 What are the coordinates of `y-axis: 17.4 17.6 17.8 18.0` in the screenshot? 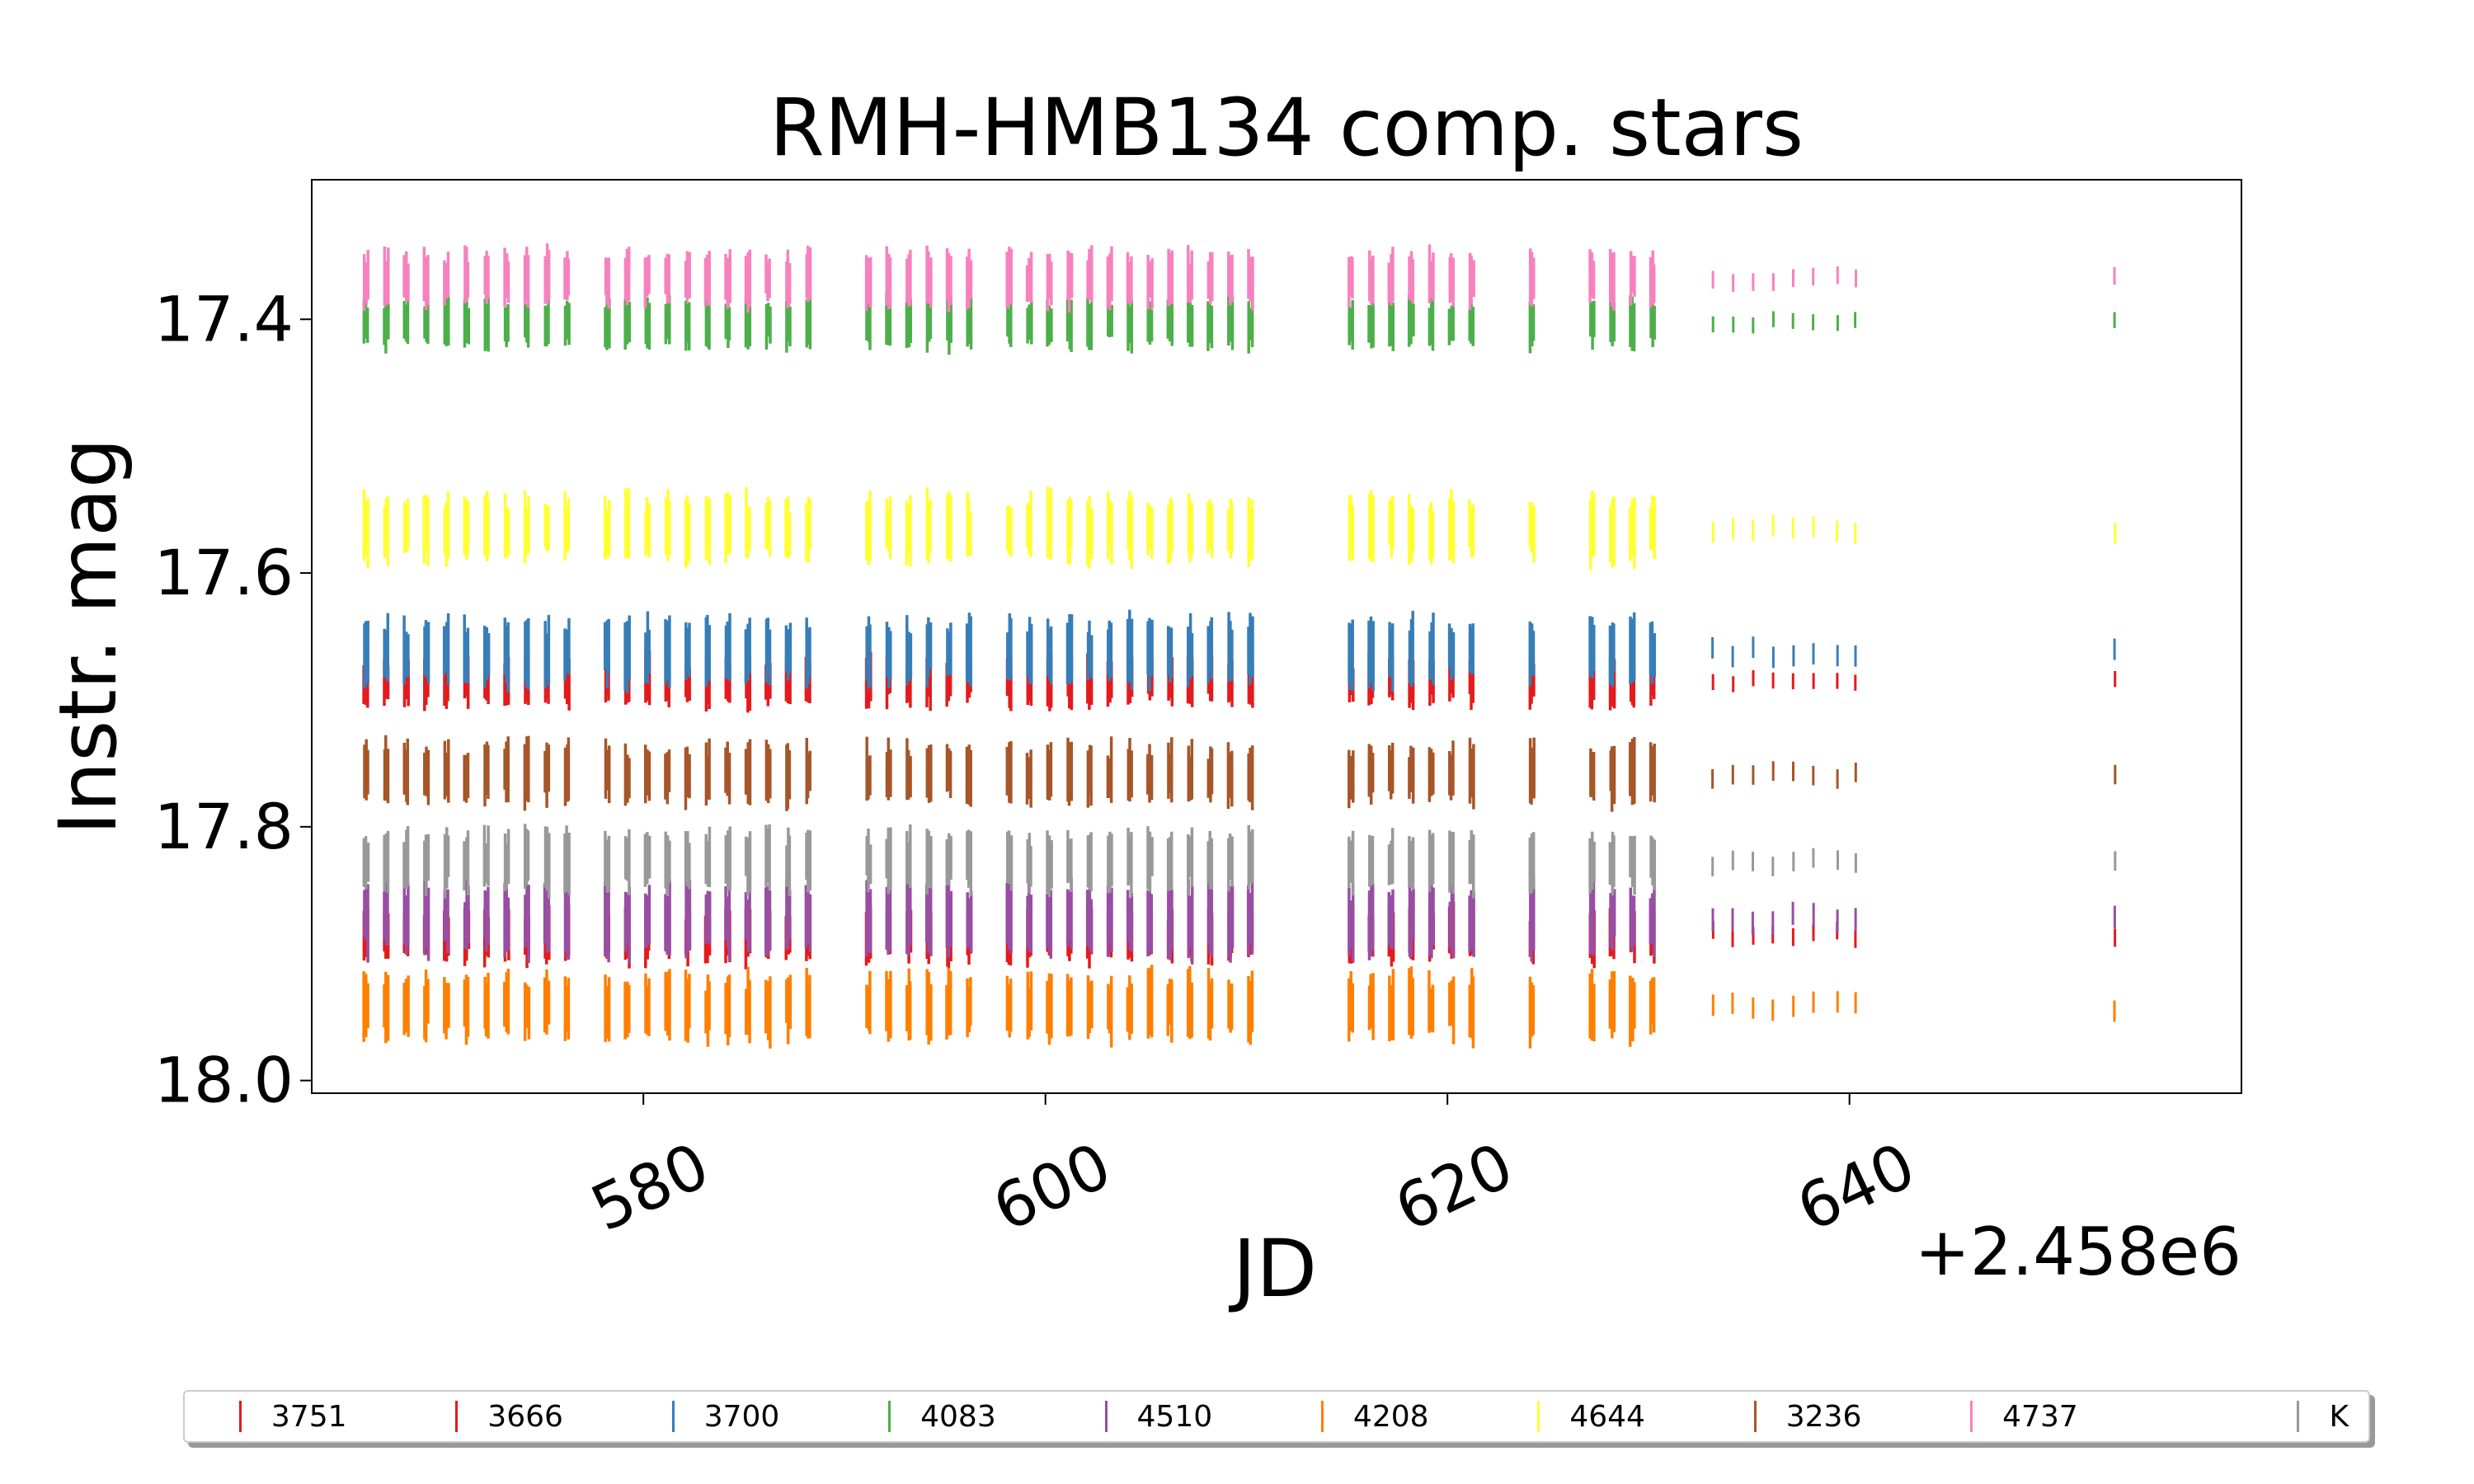 It's located at (233, 699).